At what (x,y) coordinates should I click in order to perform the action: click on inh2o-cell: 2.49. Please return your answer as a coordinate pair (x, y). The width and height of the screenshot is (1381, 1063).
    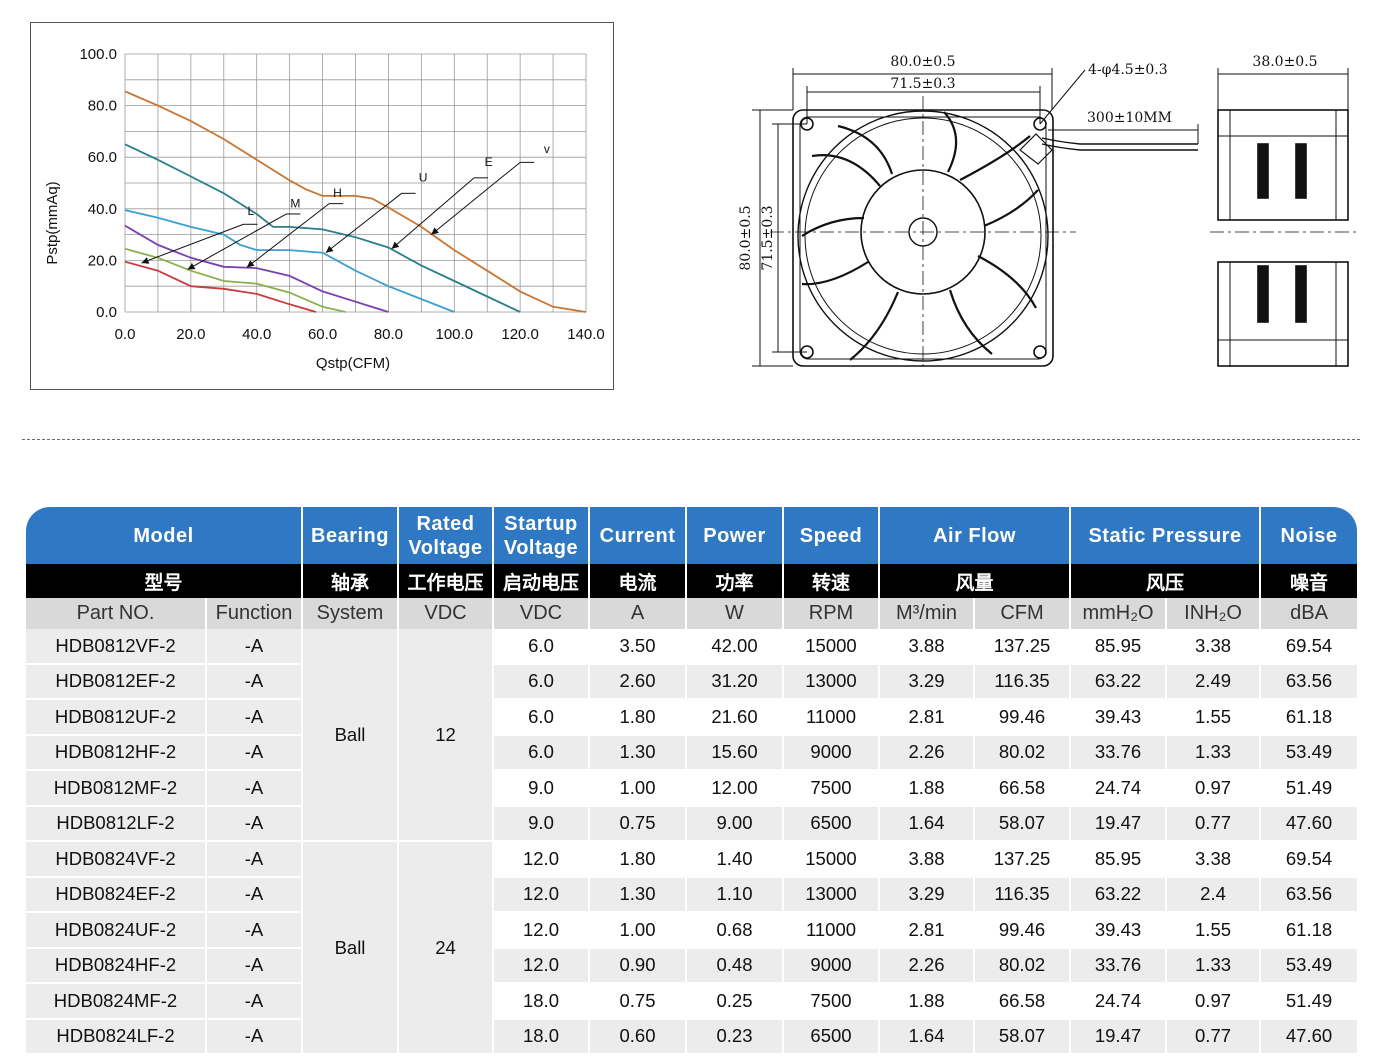
    Looking at the image, I should click on (1214, 681).